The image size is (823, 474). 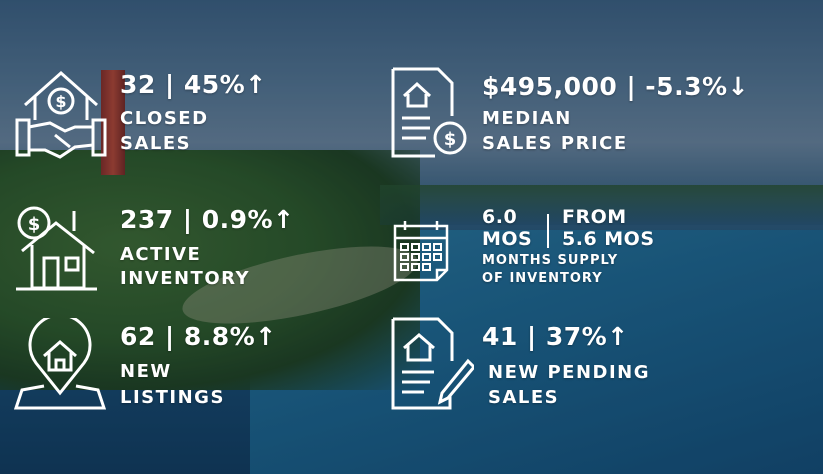 I want to click on new-listings-label: NEW, so click(x=146, y=371).